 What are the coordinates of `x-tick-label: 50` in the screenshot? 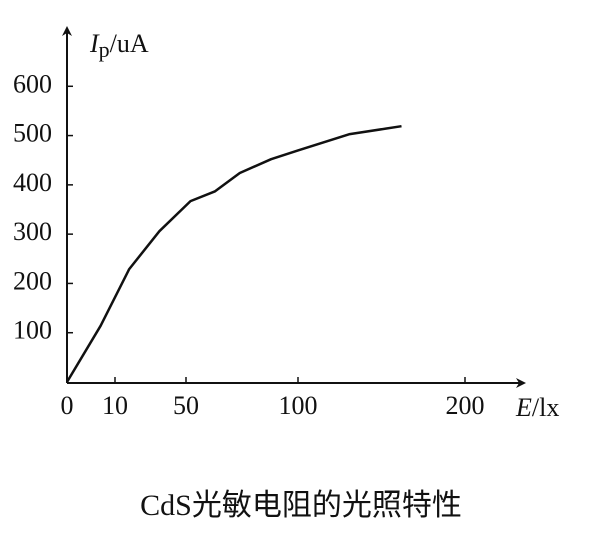 It's located at (186, 405).